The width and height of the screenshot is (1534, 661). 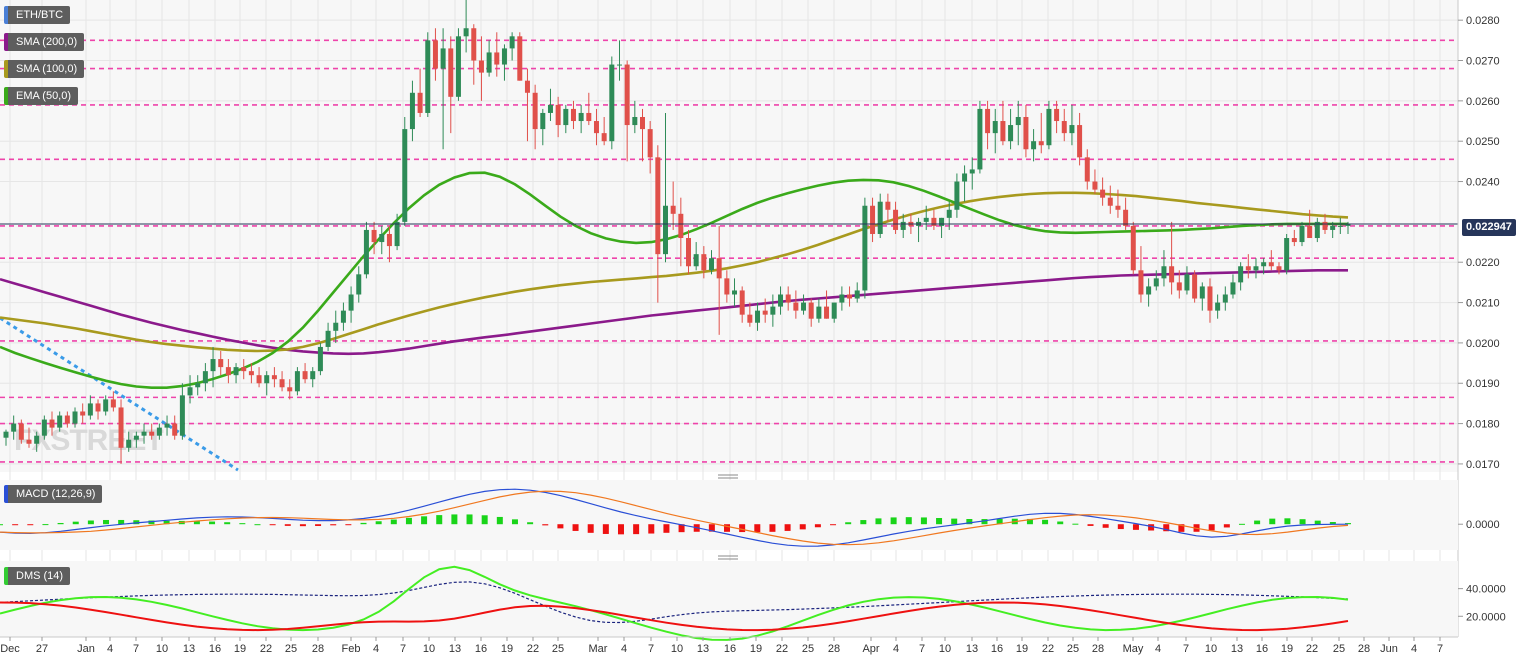 I want to click on legend-dms: DMS (14), so click(x=37, y=576).